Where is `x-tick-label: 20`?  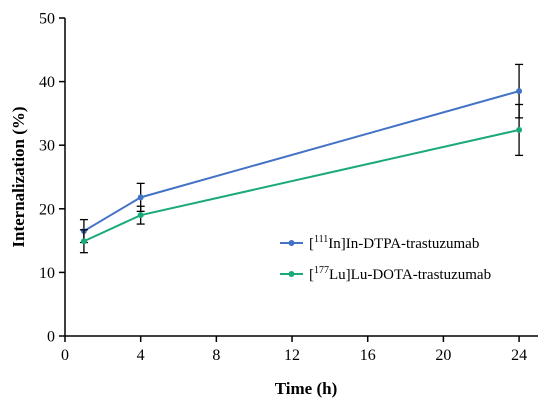
x-tick-label: 20 is located at coordinates (443, 355).